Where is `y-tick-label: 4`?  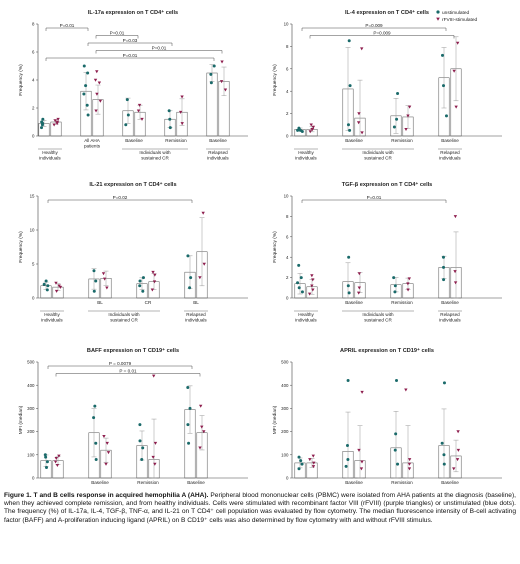
y-tick-label: 4 is located at coordinates (33, 80).